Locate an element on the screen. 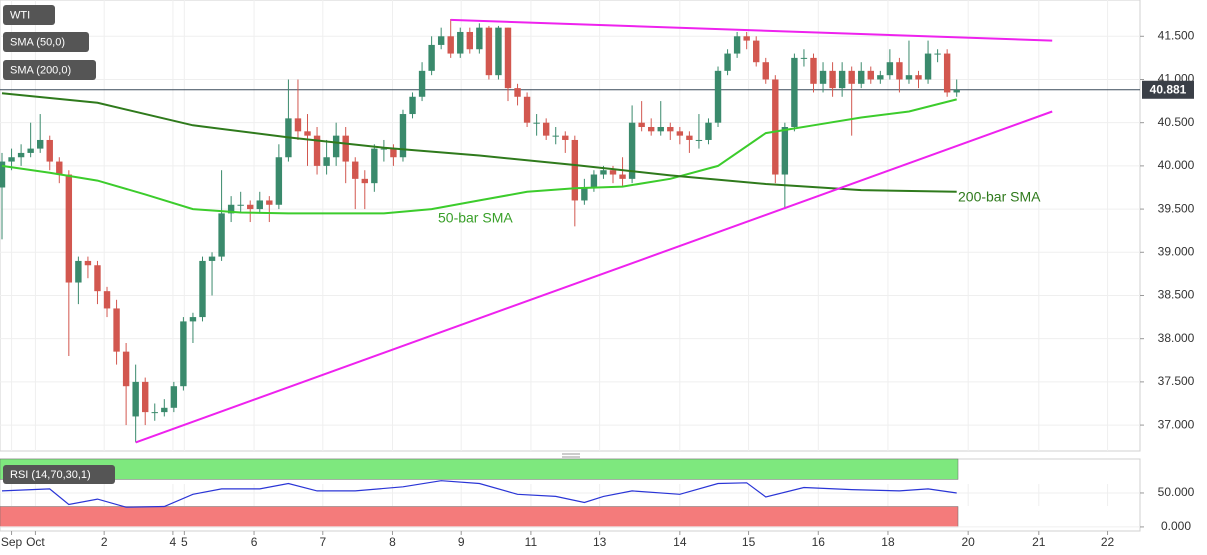 The image size is (1207, 555). annotation: 50-bar SMA is located at coordinates (475, 218).